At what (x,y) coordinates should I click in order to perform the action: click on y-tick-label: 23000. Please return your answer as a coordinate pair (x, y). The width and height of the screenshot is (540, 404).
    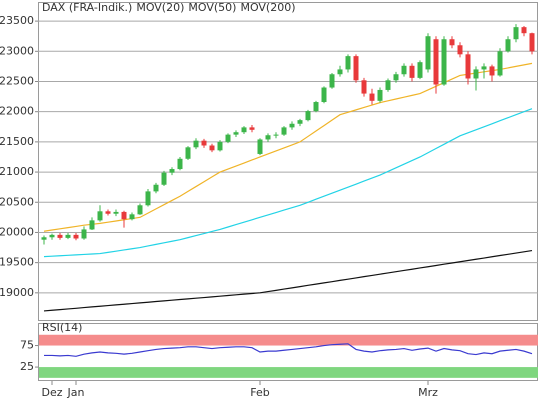
    Looking at the image, I should click on (17, 50).